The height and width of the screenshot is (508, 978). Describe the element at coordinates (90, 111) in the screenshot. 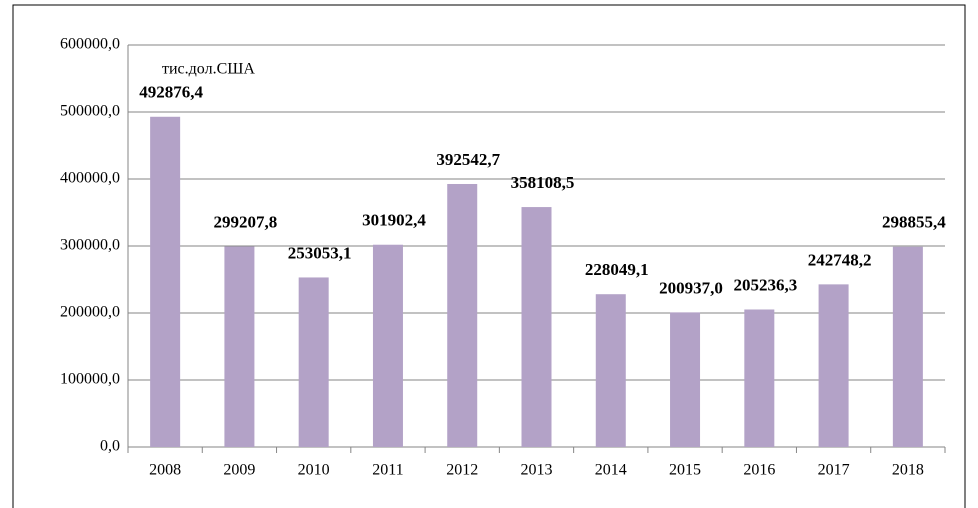

I see `y-tick-label: 500000,0` at that location.